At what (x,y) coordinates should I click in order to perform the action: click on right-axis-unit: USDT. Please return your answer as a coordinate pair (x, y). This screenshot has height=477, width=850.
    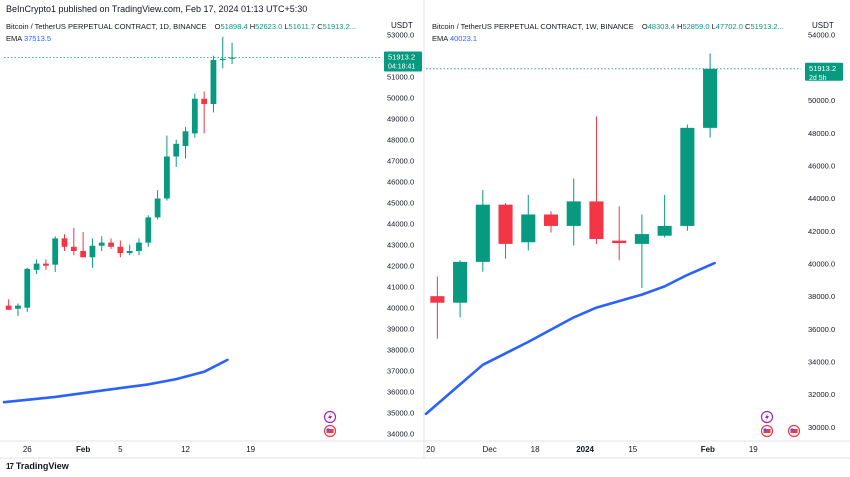
    Looking at the image, I should click on (823, 25).